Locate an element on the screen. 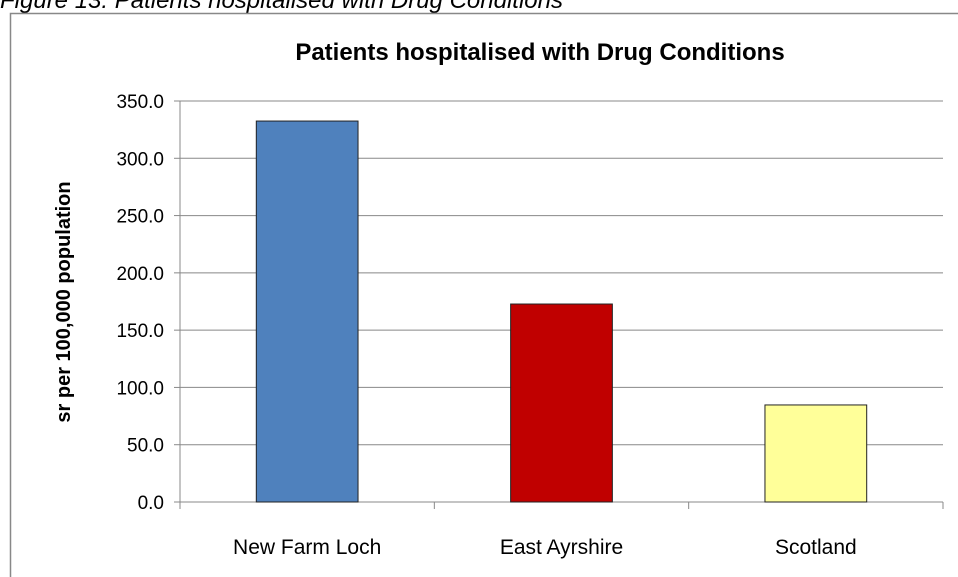 This screenshot has height=577, width=958. y-tick-label: 250.0 is located at coordinates (140, 217).